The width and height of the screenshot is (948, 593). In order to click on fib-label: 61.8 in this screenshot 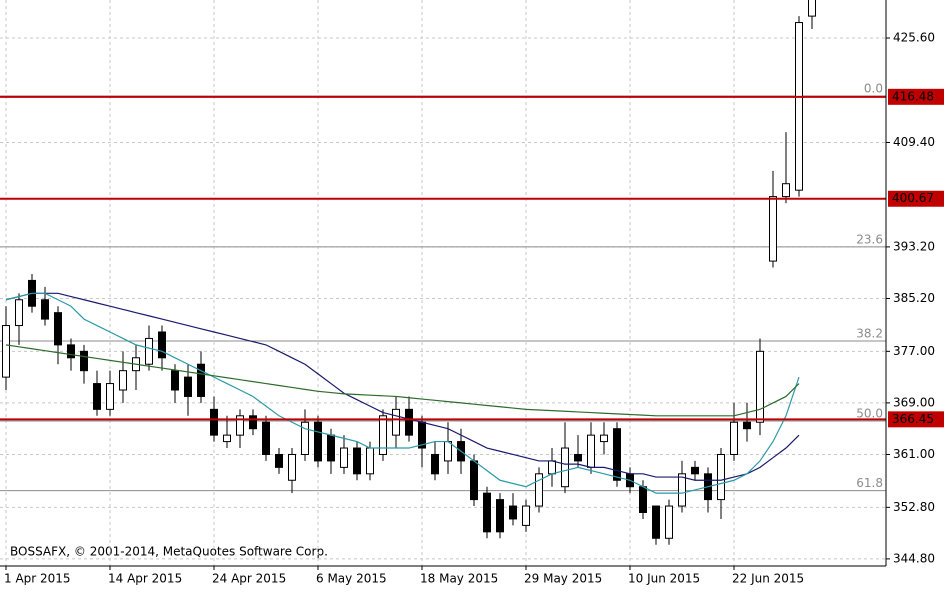, I will do `click(869, 483)`.